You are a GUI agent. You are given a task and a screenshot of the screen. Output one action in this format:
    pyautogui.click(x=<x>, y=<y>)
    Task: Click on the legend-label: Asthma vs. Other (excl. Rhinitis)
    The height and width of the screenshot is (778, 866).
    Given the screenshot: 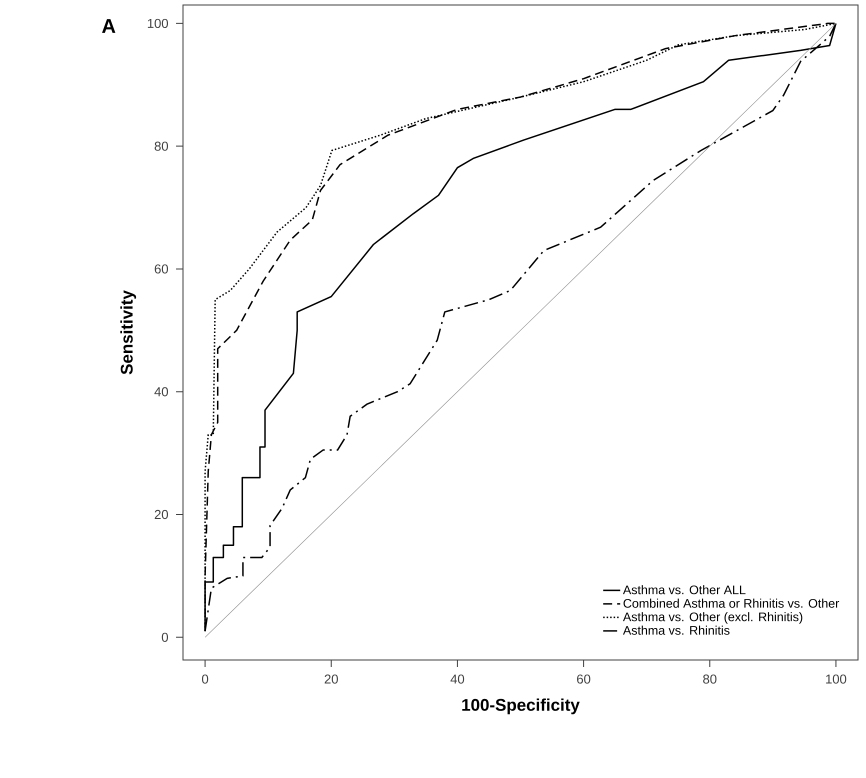 What is the action you would take?
    pyautogui.click(x=712, y=618)
    